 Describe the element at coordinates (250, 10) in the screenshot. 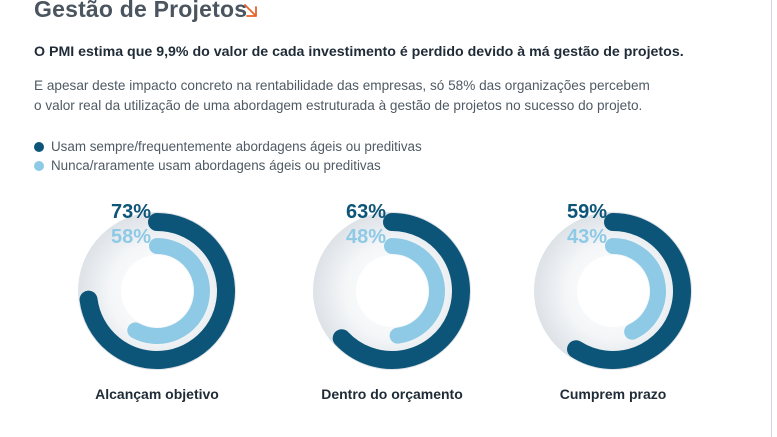

I see `arrow-down-right-icon` at that location.